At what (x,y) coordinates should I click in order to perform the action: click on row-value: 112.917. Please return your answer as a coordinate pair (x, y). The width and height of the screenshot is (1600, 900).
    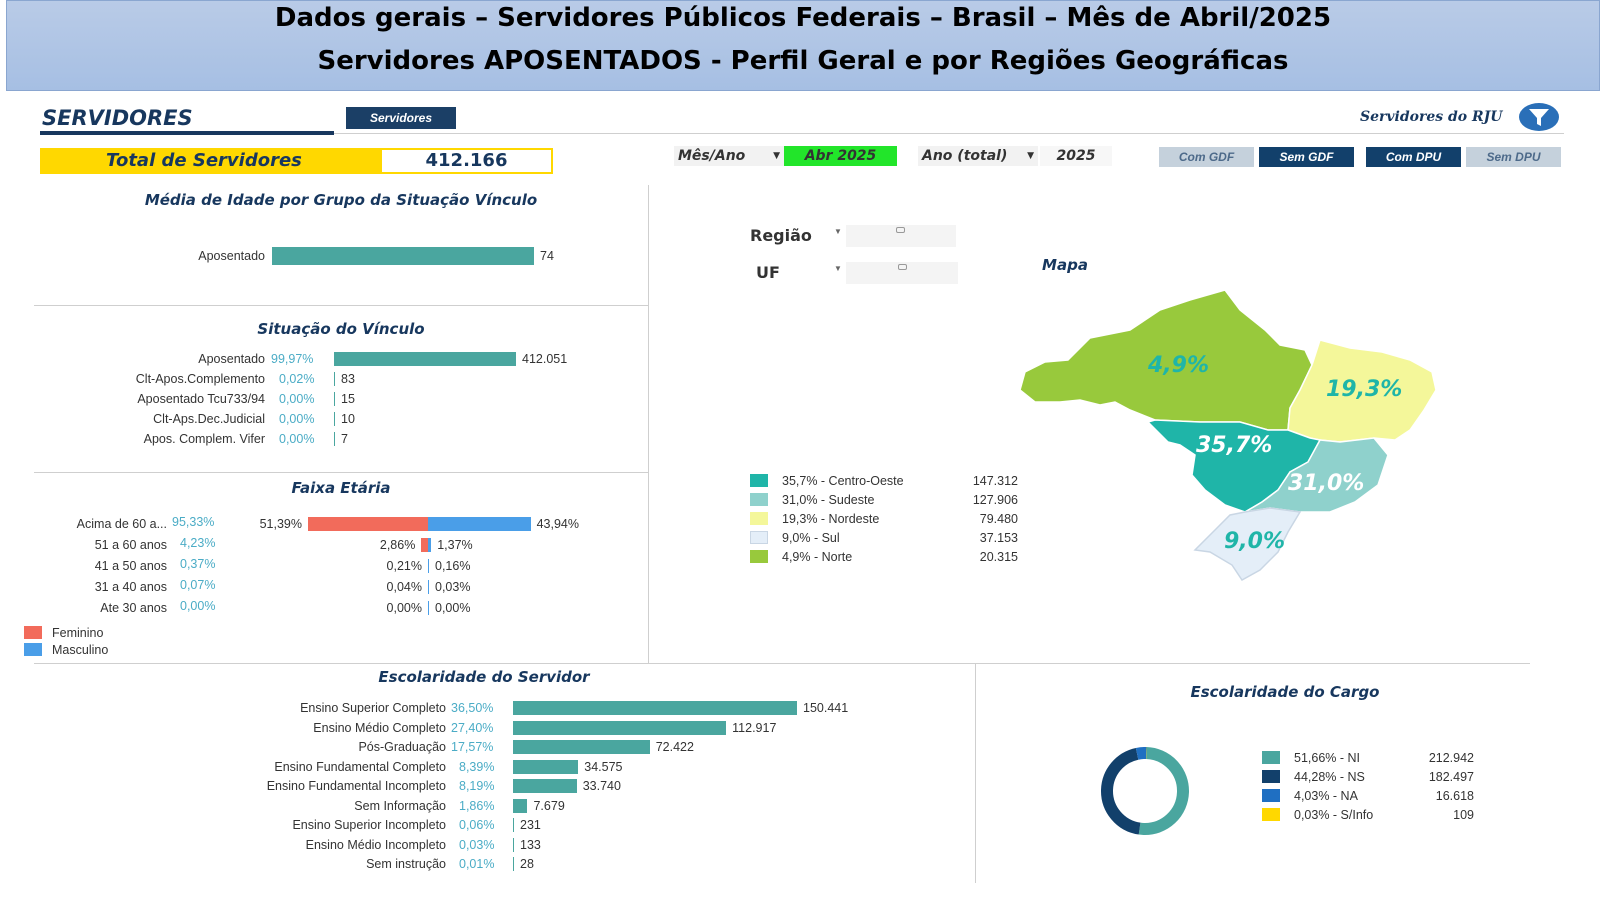
    Looking at the image, I should click on (754, 727).